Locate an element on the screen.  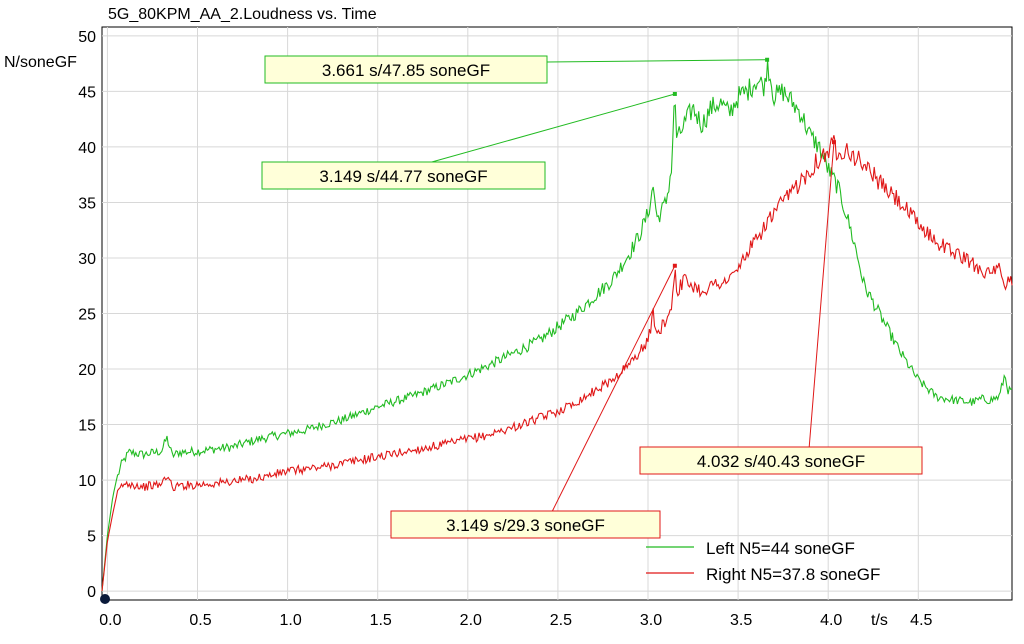
y-tick-labels: 0 5 10 15 20 25 30 35 40 45 50 is located at coordinates (87, 315).